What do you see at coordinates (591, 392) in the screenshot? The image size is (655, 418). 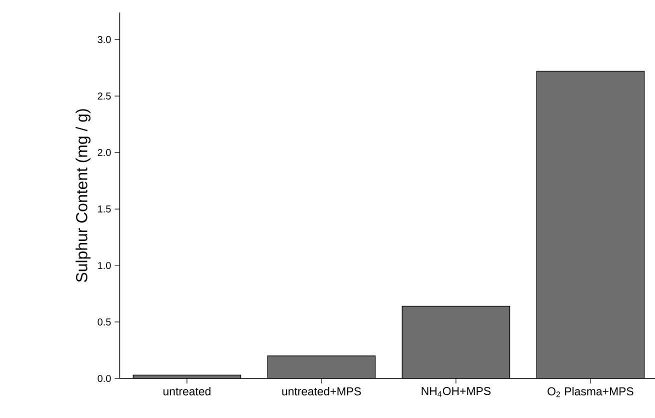 I see `x-tick-label: O$_{2}$ Plasma+MPS` at bounding box center [591, 392].